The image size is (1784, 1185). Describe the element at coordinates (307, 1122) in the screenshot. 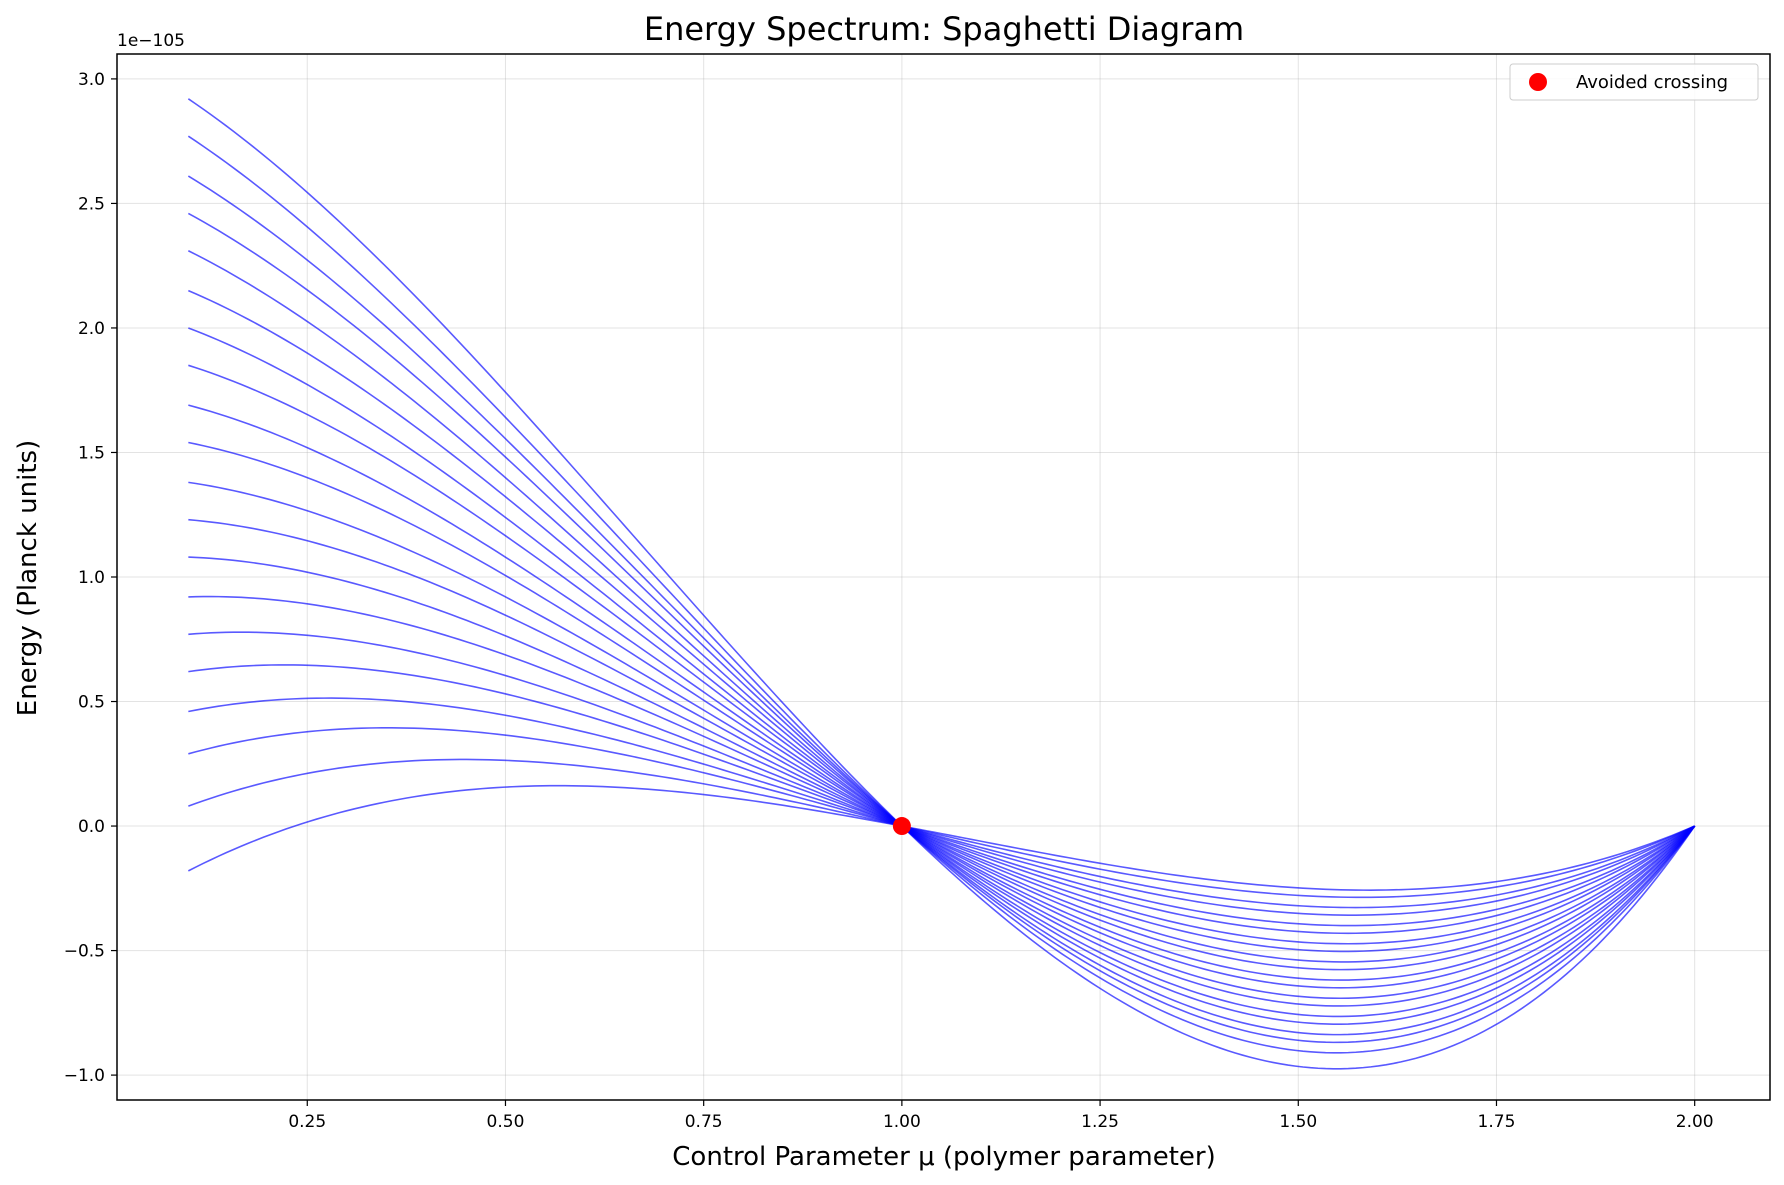

I see `x-tick-label: 0.25` at that location.